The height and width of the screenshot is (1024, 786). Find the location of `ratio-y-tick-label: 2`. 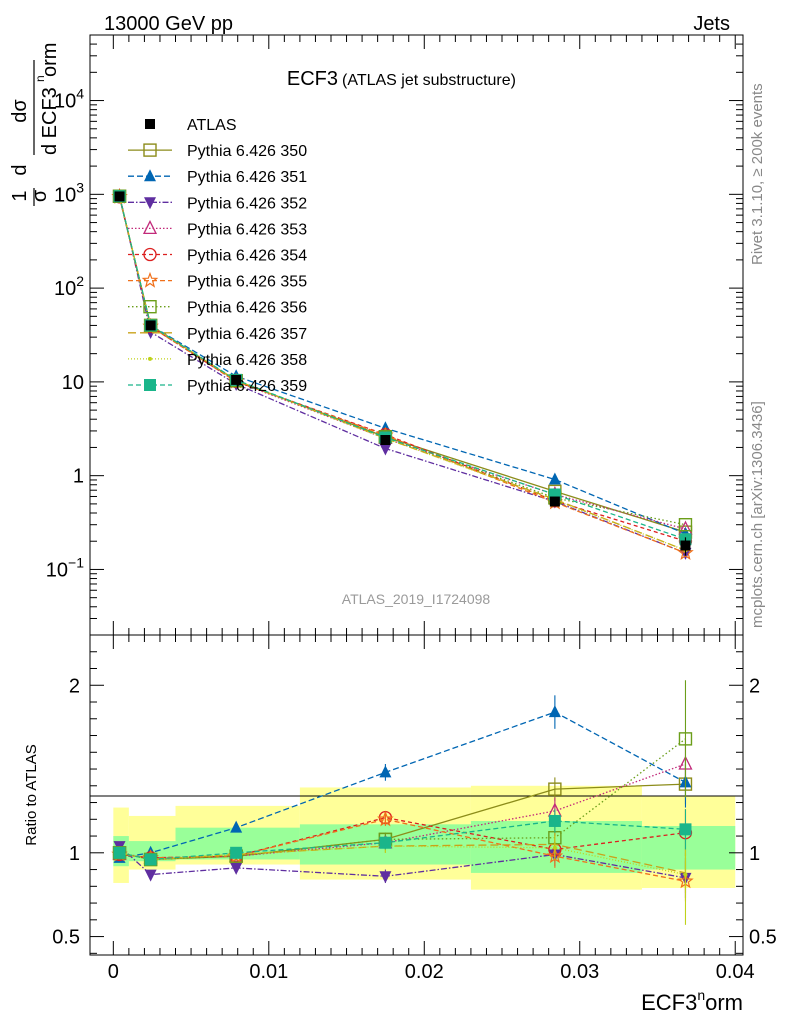

ratio-y-tick-label: 2 is located at coordinates (74, 686).